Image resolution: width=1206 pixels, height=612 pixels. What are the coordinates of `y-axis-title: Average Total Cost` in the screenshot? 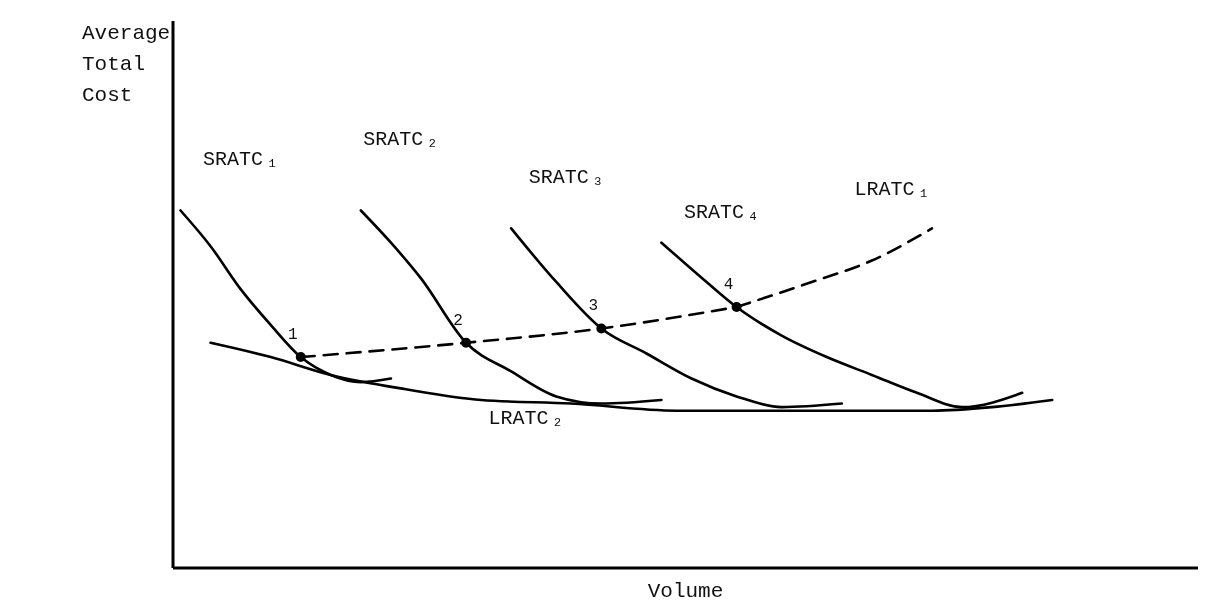 It's located at (126, 65).